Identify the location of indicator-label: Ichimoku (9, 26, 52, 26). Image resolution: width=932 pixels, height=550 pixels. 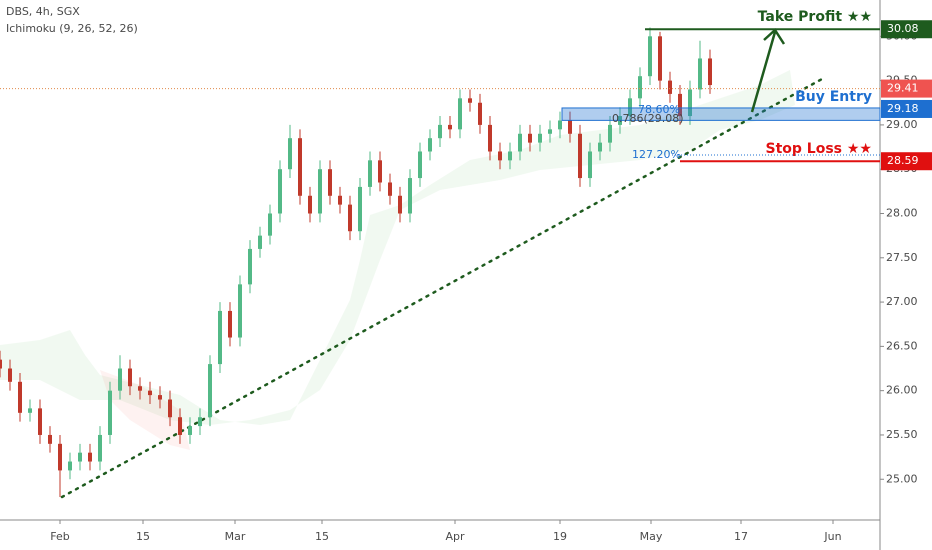
(72, 28).